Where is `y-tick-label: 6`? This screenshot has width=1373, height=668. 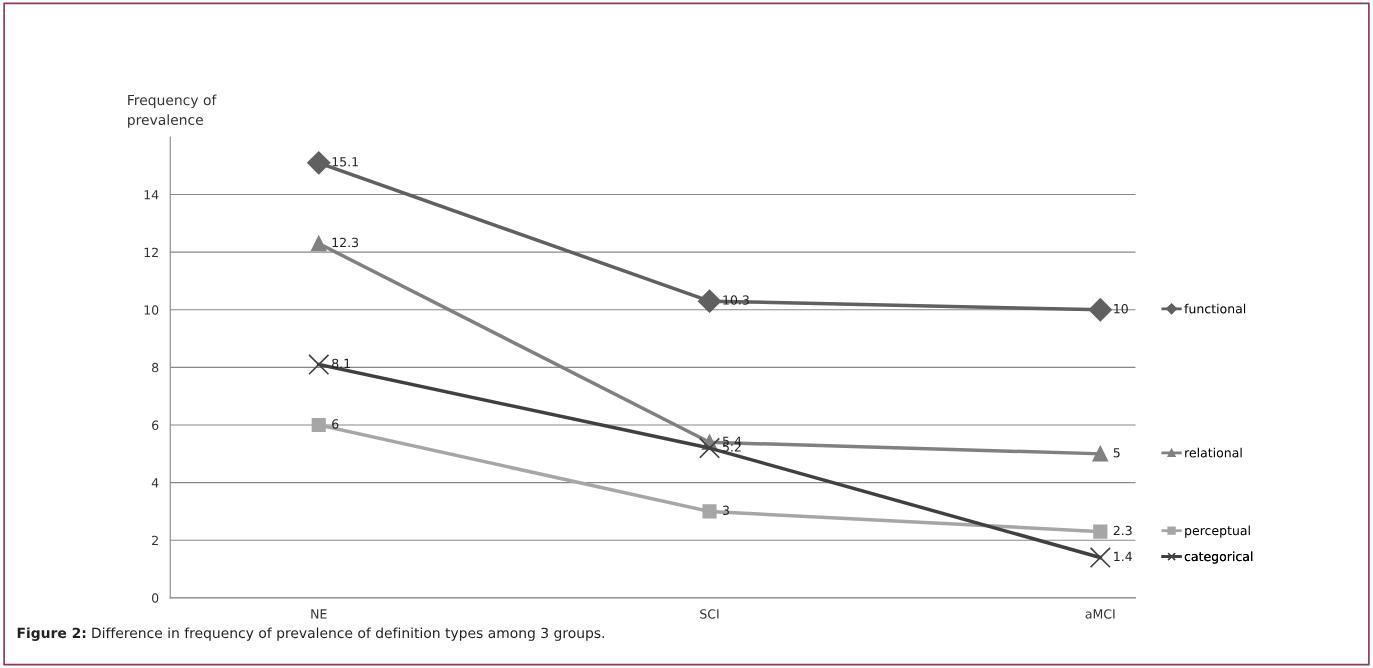 y-tick-label: 6 is located at coordinates (155, 425).